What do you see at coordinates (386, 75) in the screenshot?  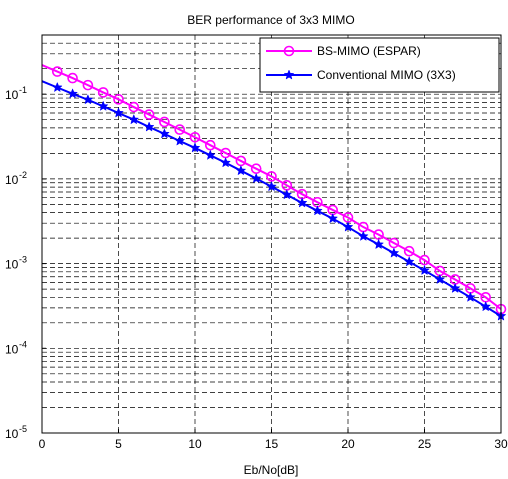 I see `legend-label: Conventional MIMO (3X3)` at bounding box center [386, 75].